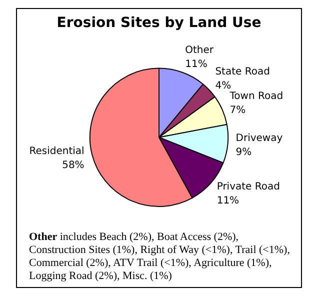  What do you see at coordinates (259, 138) in the screenshot?
I see `slice-label: Driveway` at bounding box center [259, 138].